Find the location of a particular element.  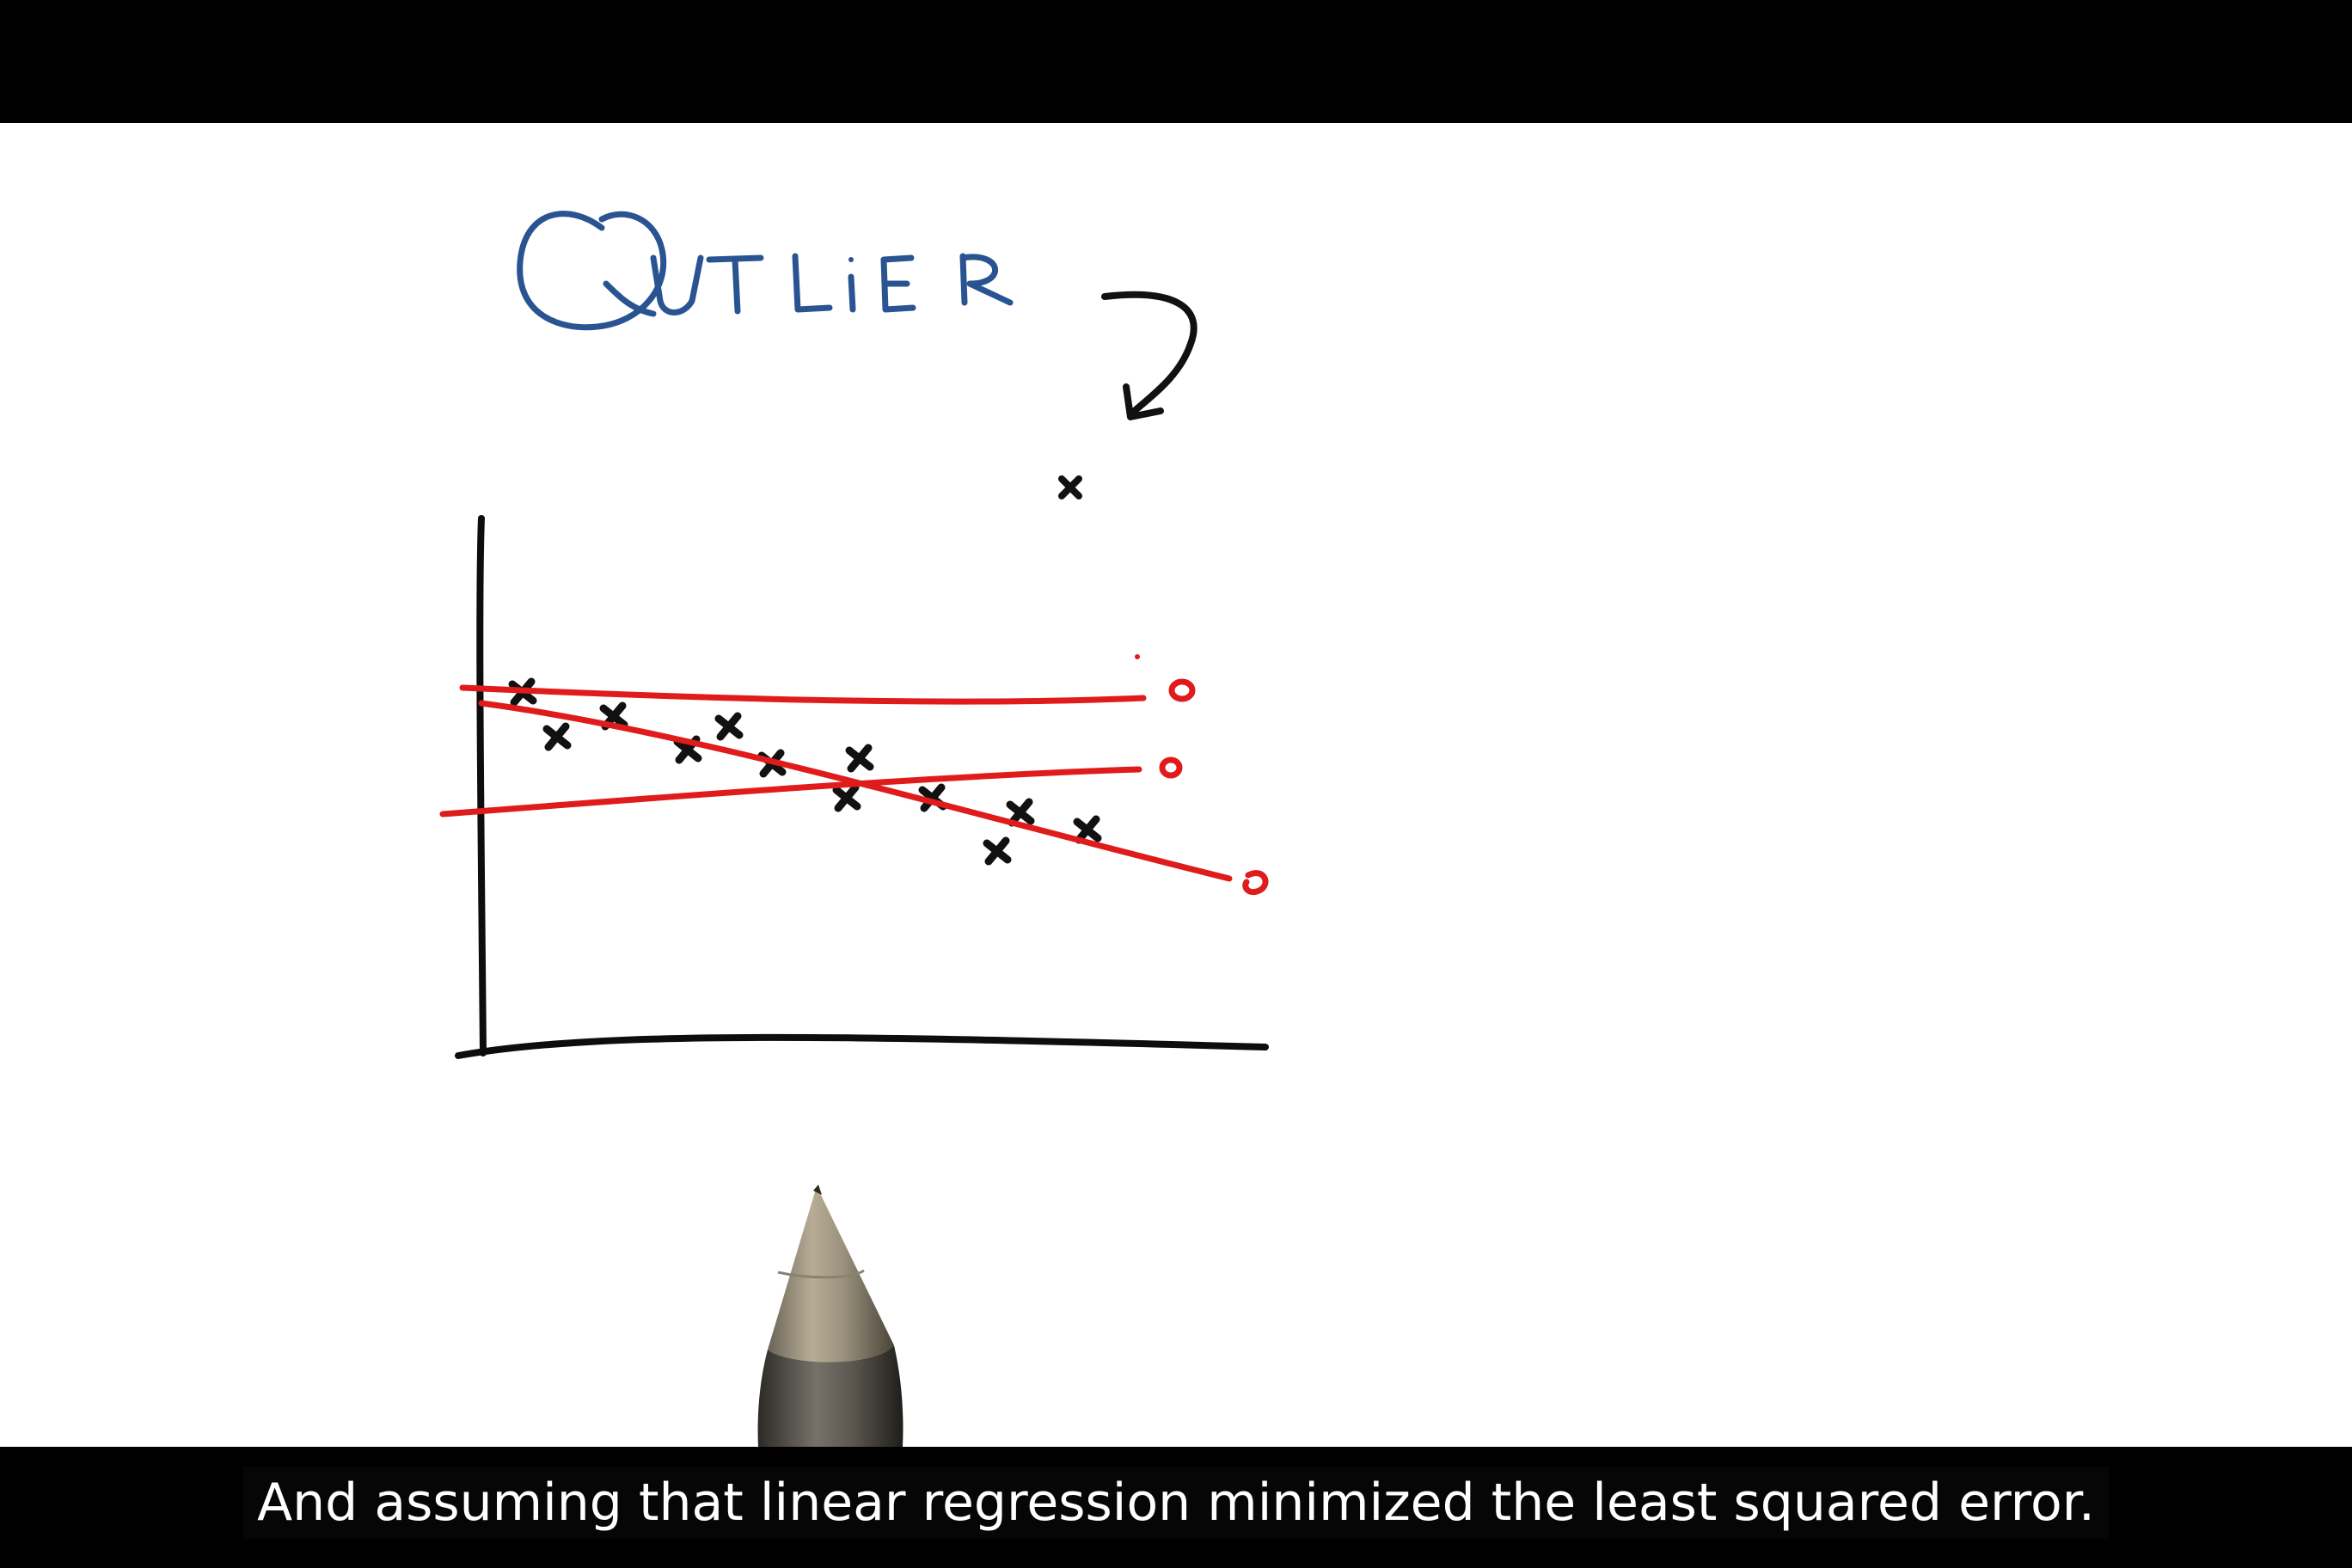

fit-line-low-end-icon is located at coordinates (1171, 767).